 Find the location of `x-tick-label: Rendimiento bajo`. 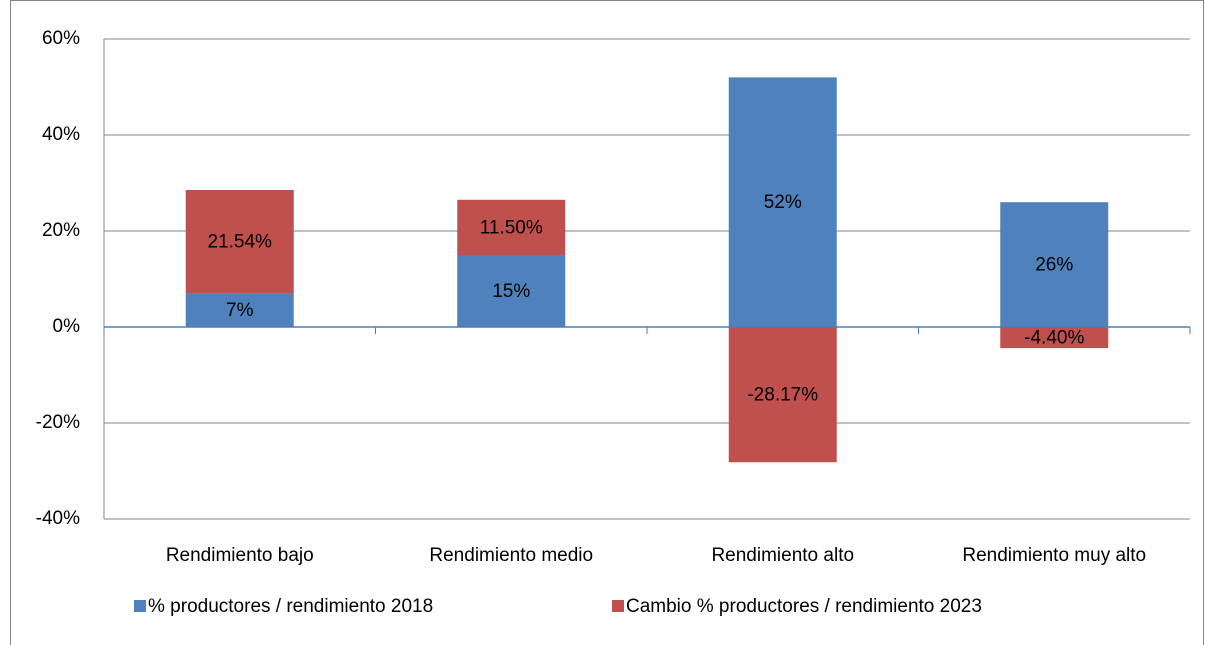

x-tick-label: Rendimiento bajo is located at coordinates (240, 555).